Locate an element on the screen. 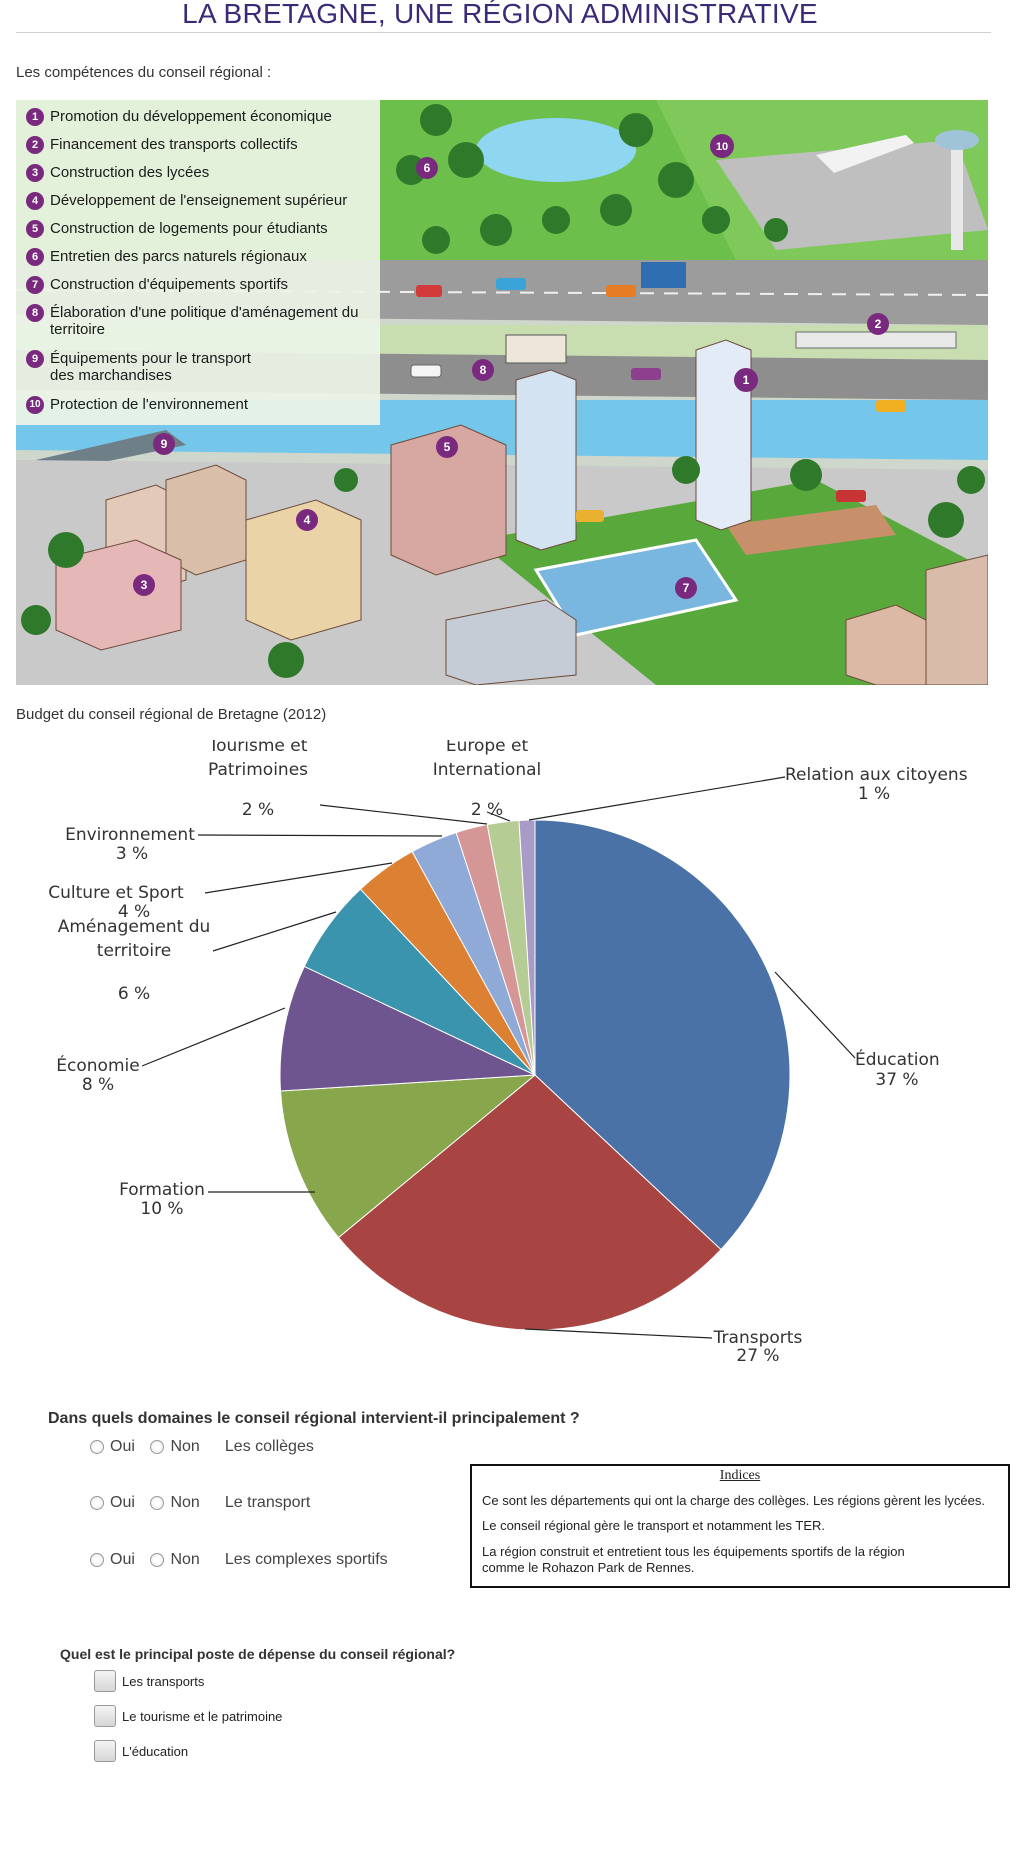  slice-label-6: Culture et Sport is located at coordinates (116, 893).